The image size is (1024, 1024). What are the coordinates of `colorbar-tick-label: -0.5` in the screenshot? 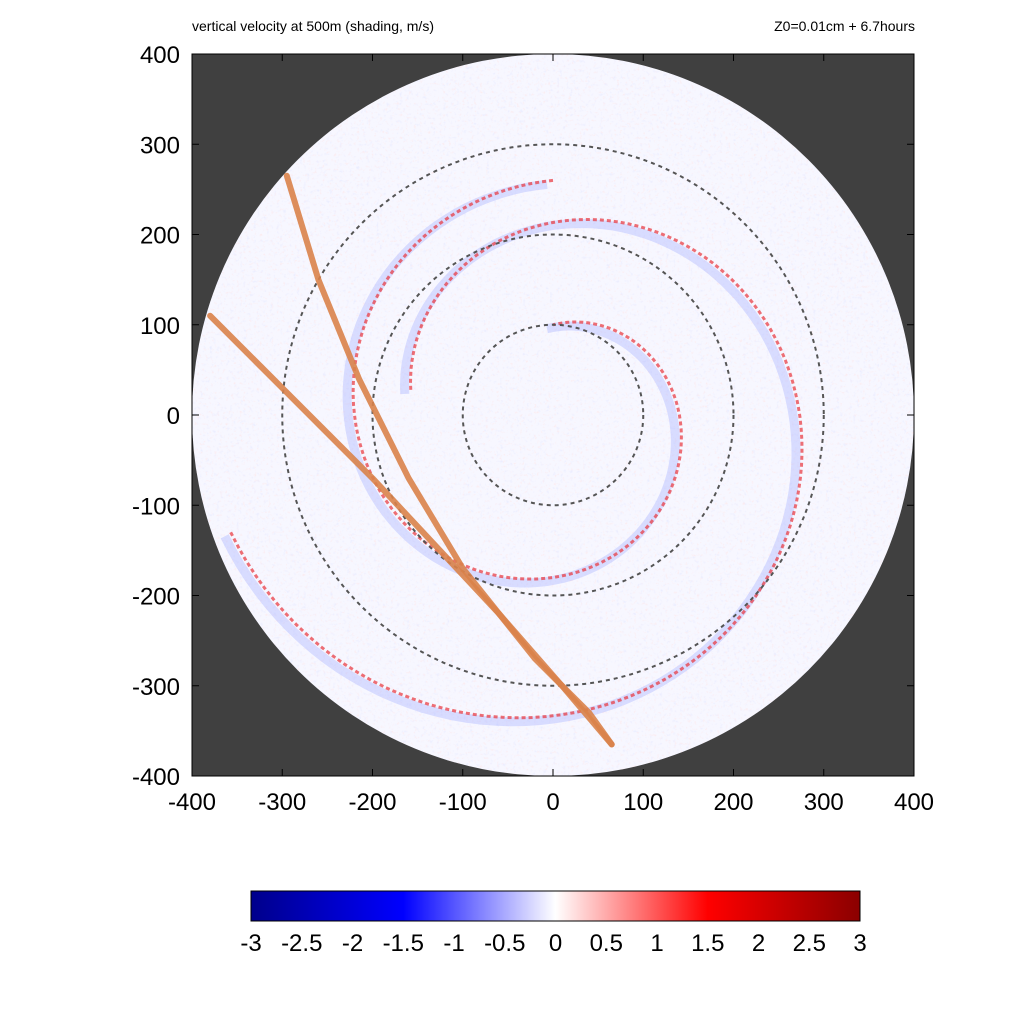 It's located at (504, 943).